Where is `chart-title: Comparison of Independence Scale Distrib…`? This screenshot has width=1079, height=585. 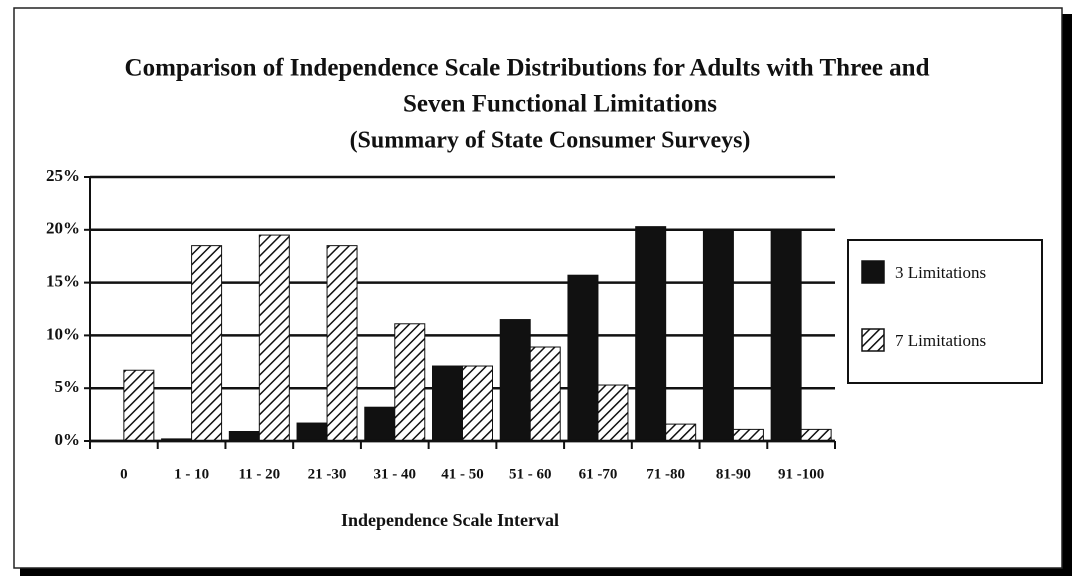 chart-title: Comparison of Independence Scale Distrib… is located at coordinates (527, 68).